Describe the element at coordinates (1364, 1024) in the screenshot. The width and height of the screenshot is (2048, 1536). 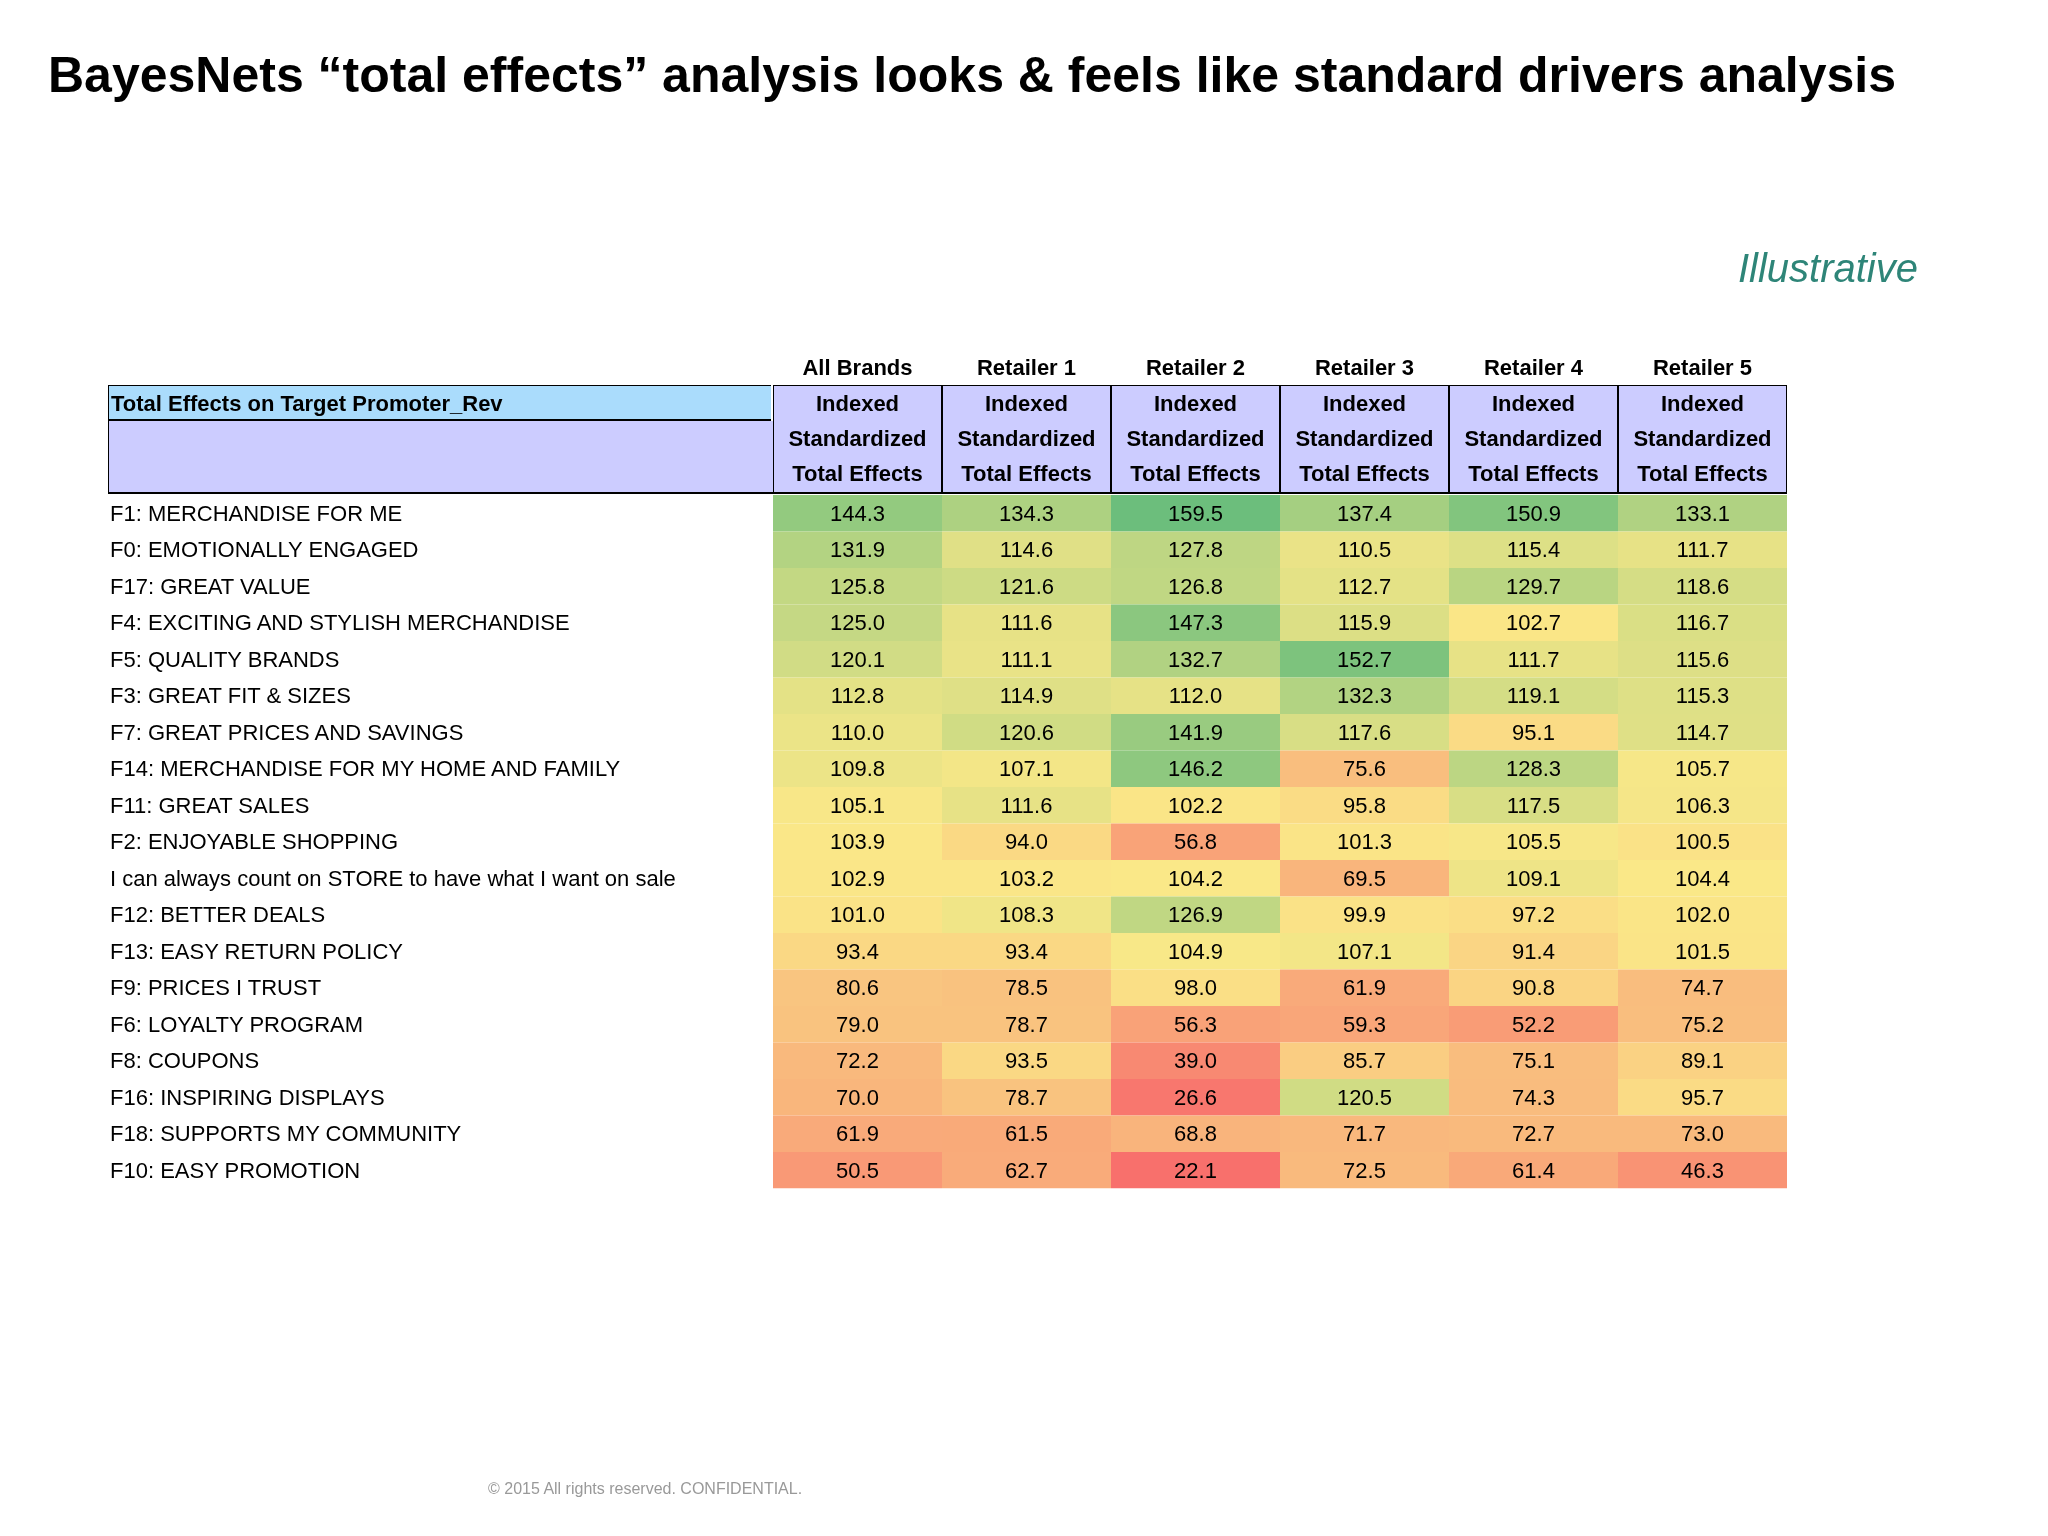
I see `data-label: 59.3` at that location.